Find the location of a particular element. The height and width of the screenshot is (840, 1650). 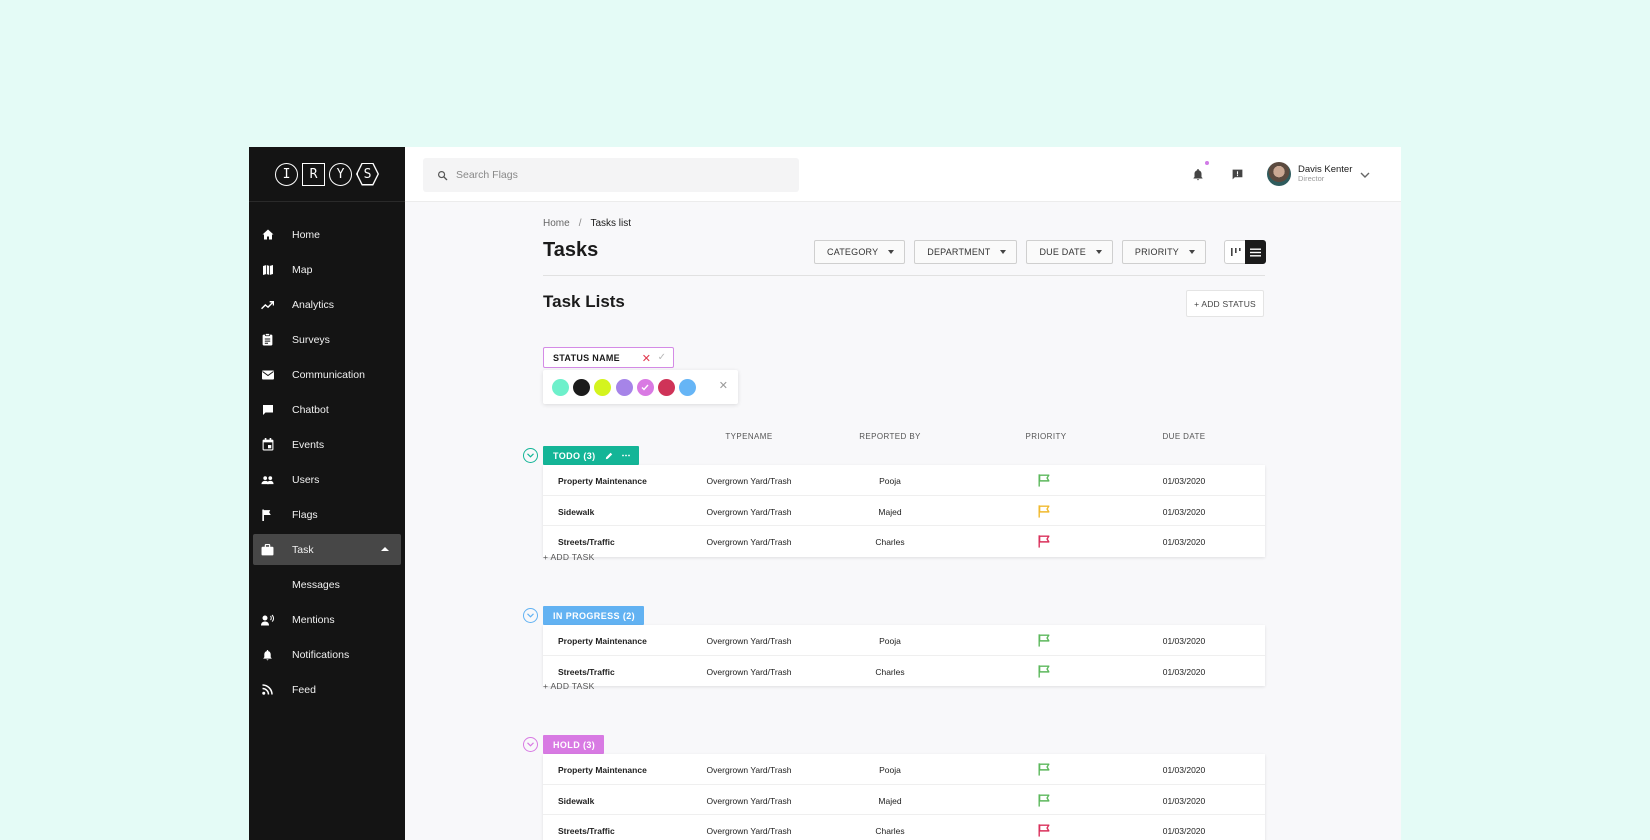

filter-label: PRIORITY is located at coordinates (1156, 252).